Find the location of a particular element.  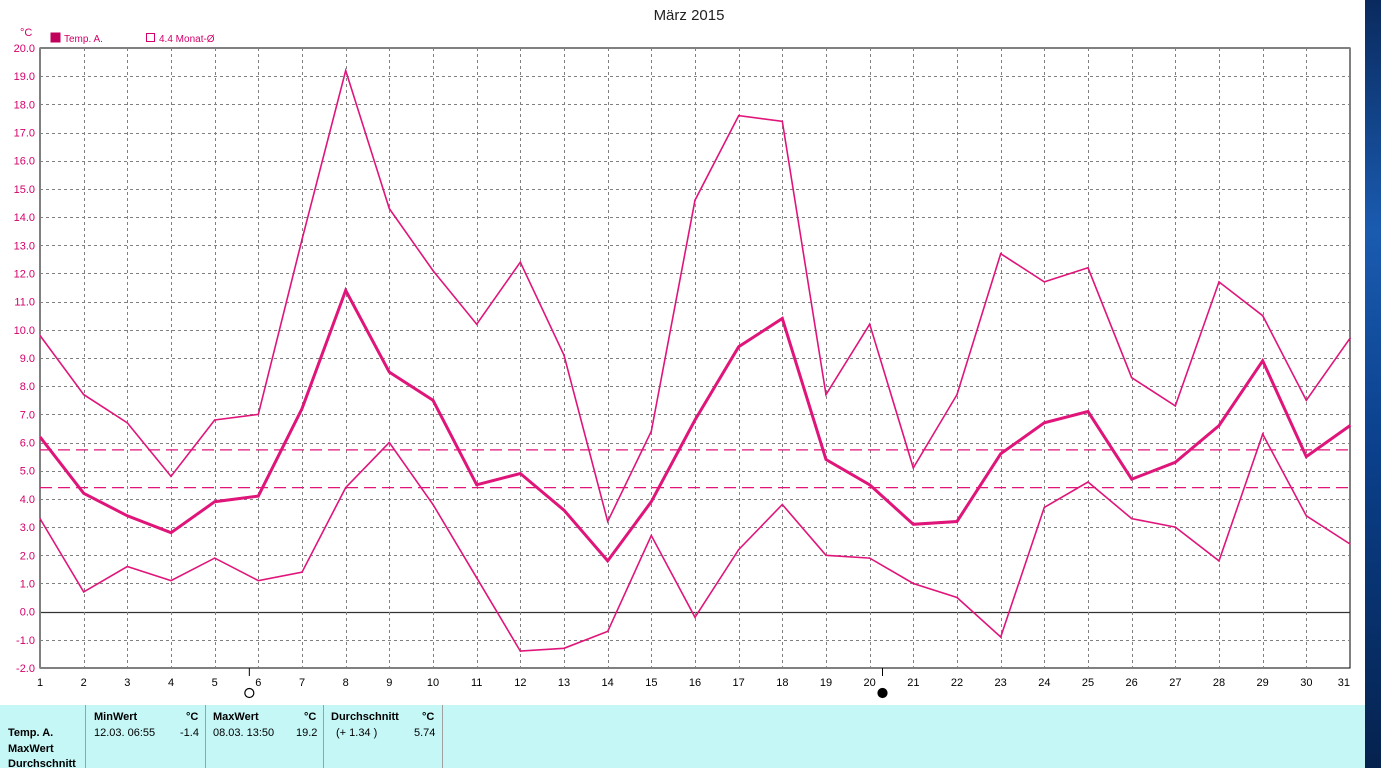

legend-swatch-temp is located at coordinates (55, 37).